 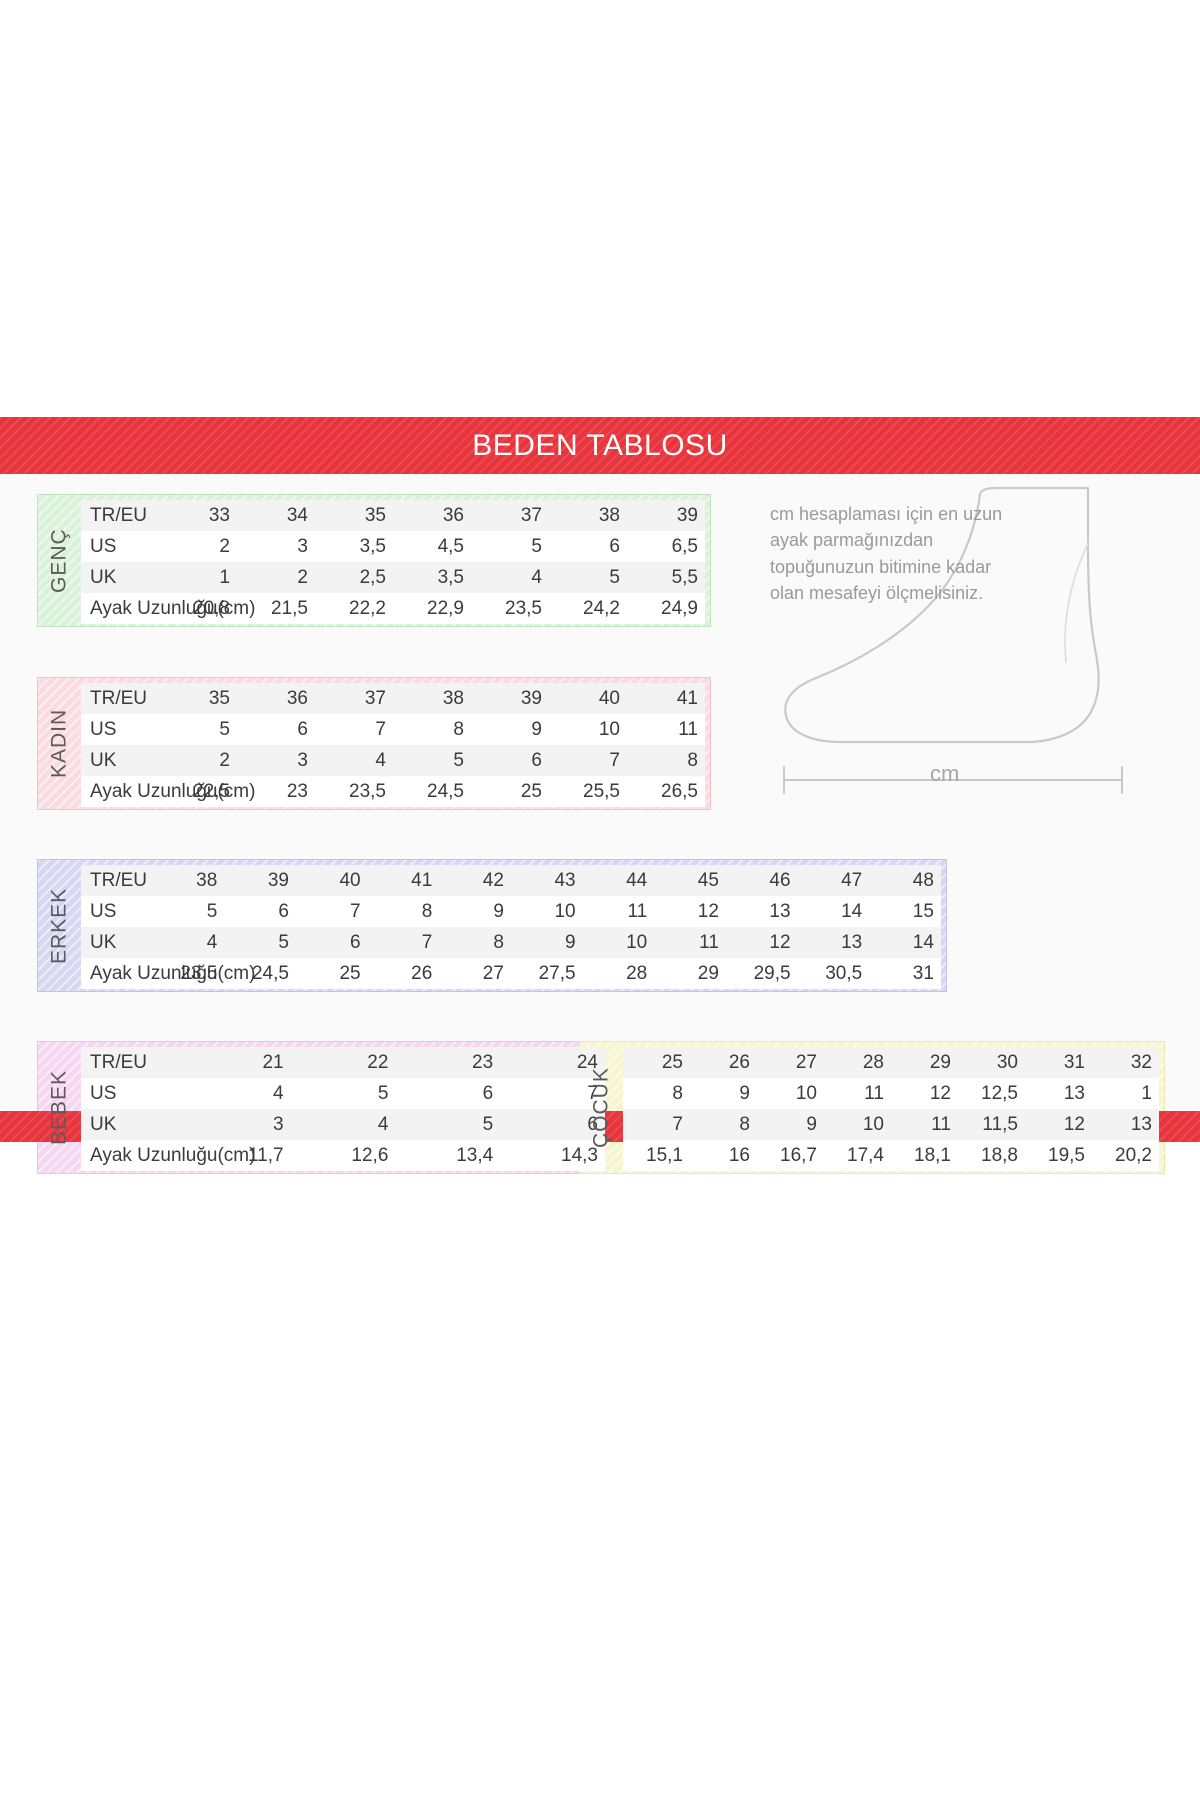 What do you see at coordinates (273, 1062) in the screenshot?
I see `cell: 21` at bounding box center [273, 1062].